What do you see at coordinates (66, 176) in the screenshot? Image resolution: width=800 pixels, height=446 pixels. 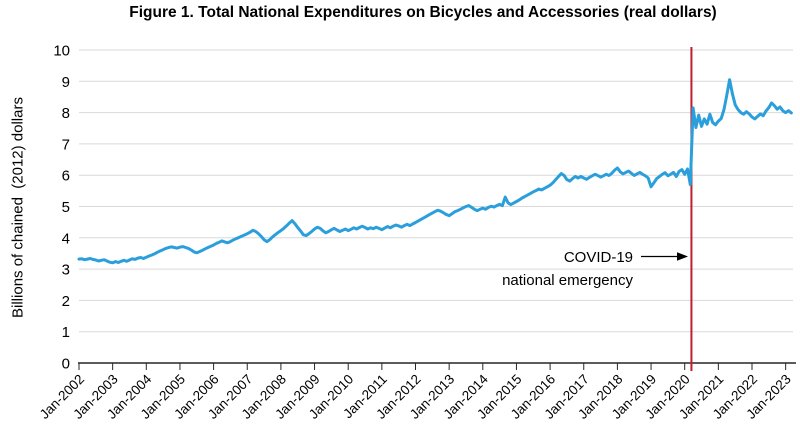 I see `y-tick-label: 6` at bounding box center [66, 176].